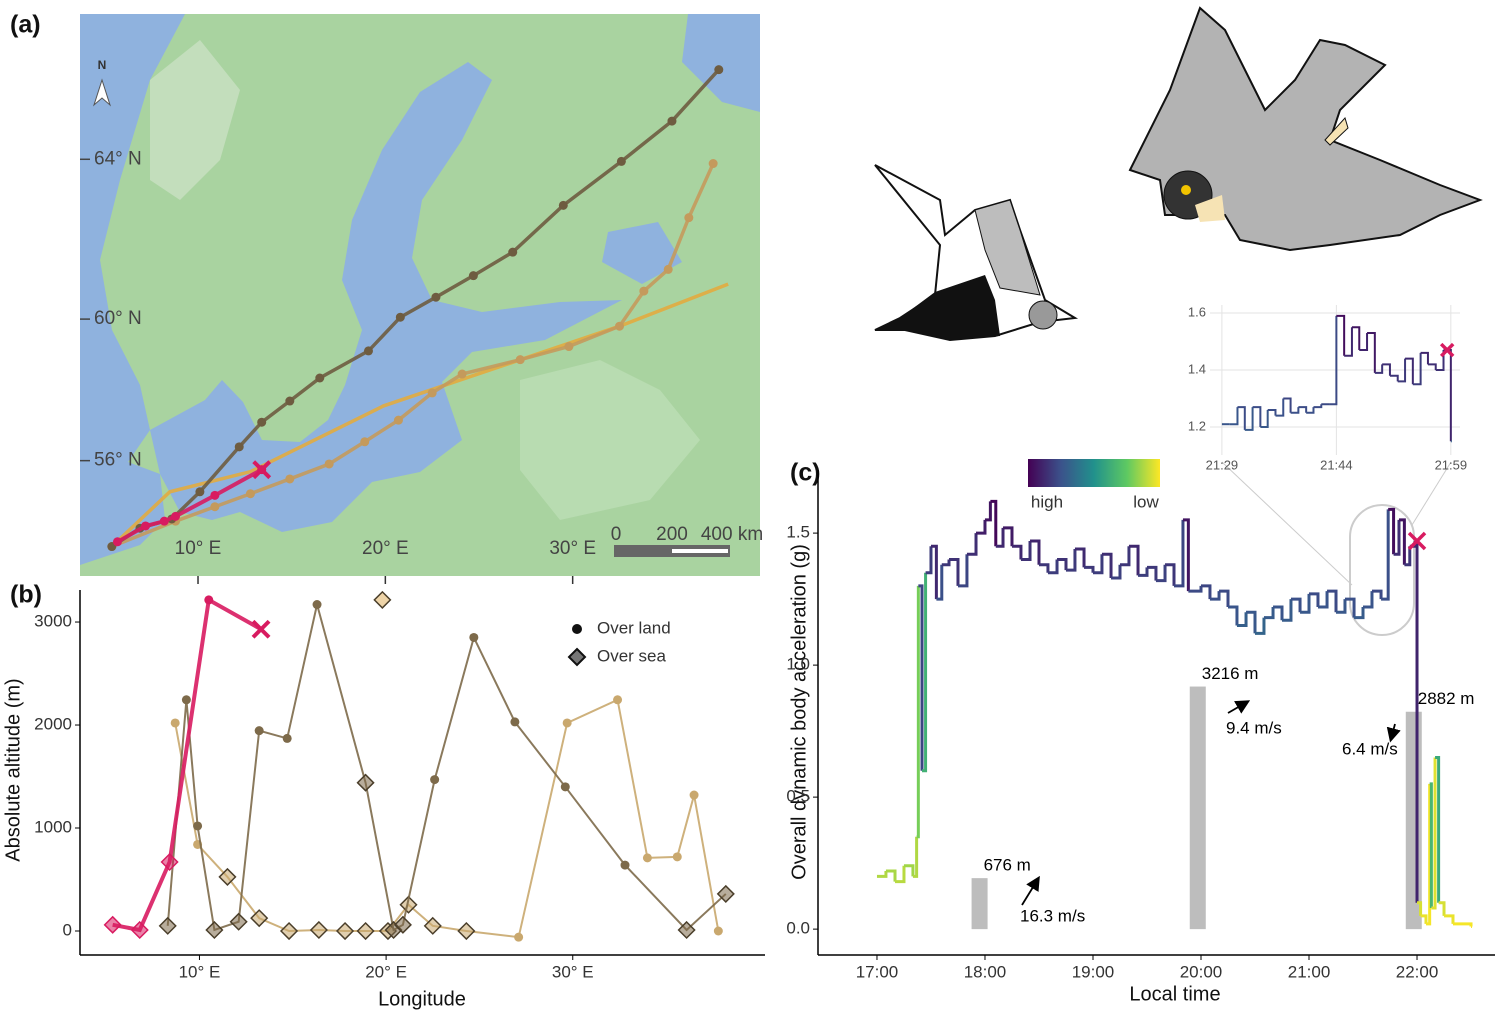 The width and height of the screenshot is (1500, 1014). Describe the element at coordinates (1335, 380) in the screenshot. I see `inset` at that location.